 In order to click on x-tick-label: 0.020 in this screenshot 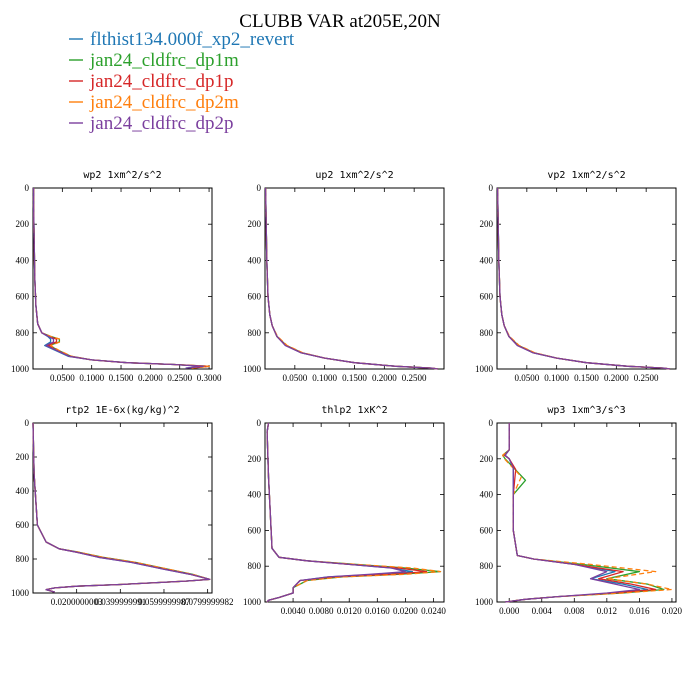, I will do `click(672, 611)`.